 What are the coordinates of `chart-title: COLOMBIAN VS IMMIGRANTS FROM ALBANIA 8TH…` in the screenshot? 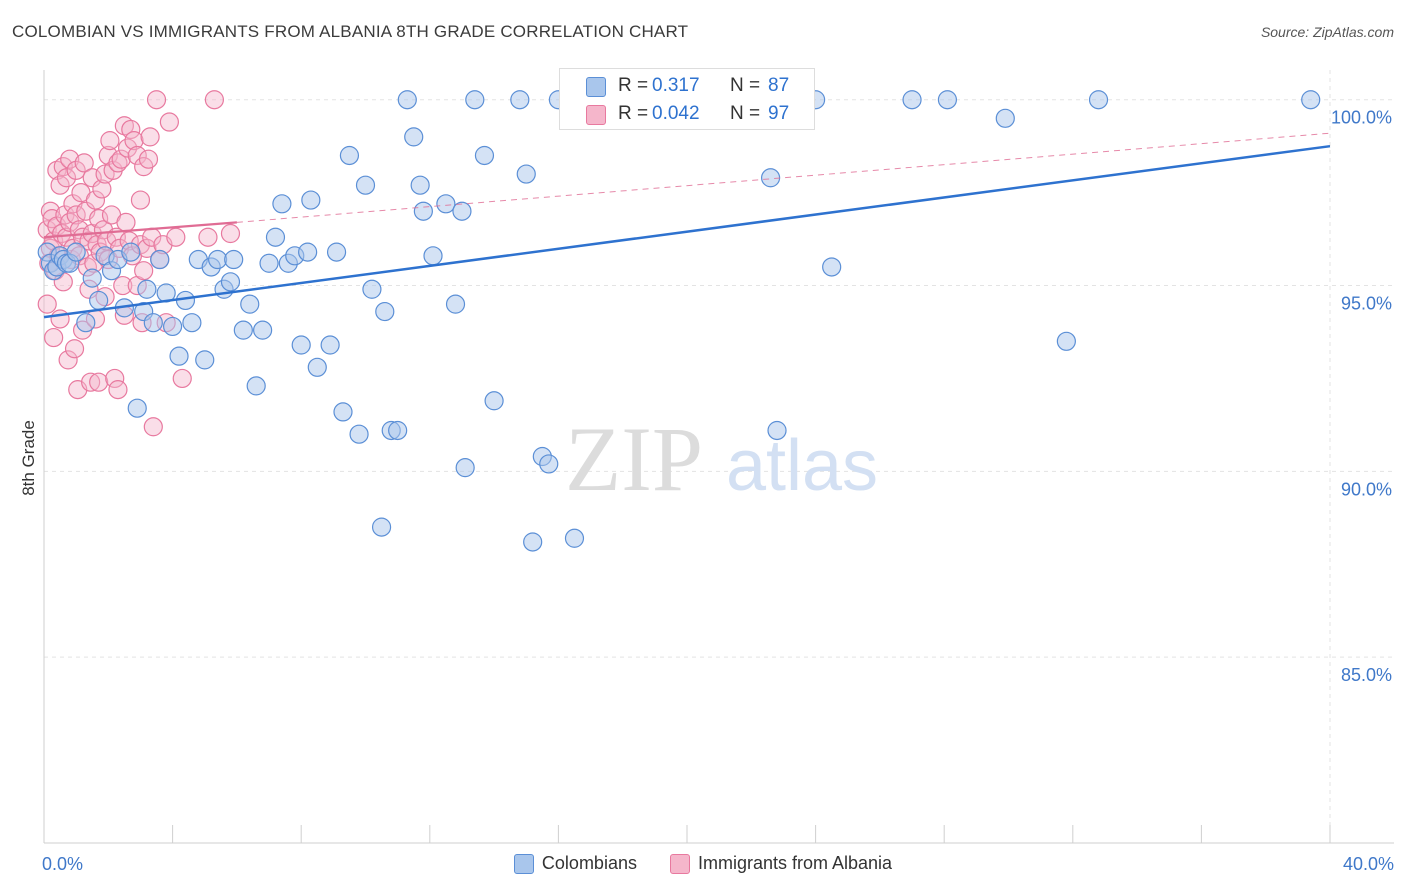 It's located at (350, 31).